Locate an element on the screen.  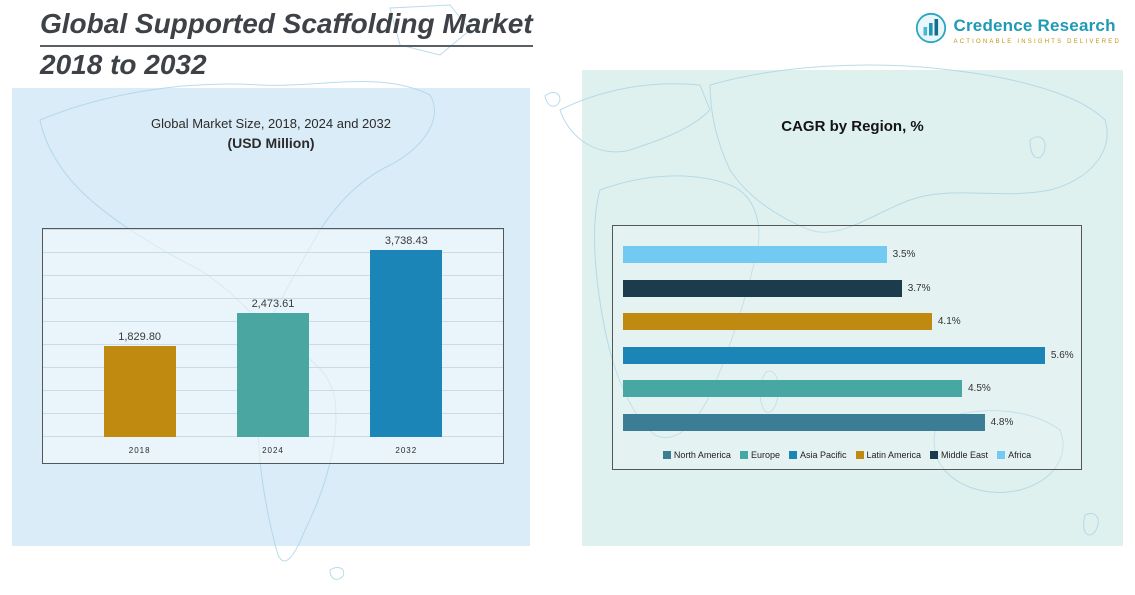
cagr-bar-middle-east is located at coordinates (762, 288).